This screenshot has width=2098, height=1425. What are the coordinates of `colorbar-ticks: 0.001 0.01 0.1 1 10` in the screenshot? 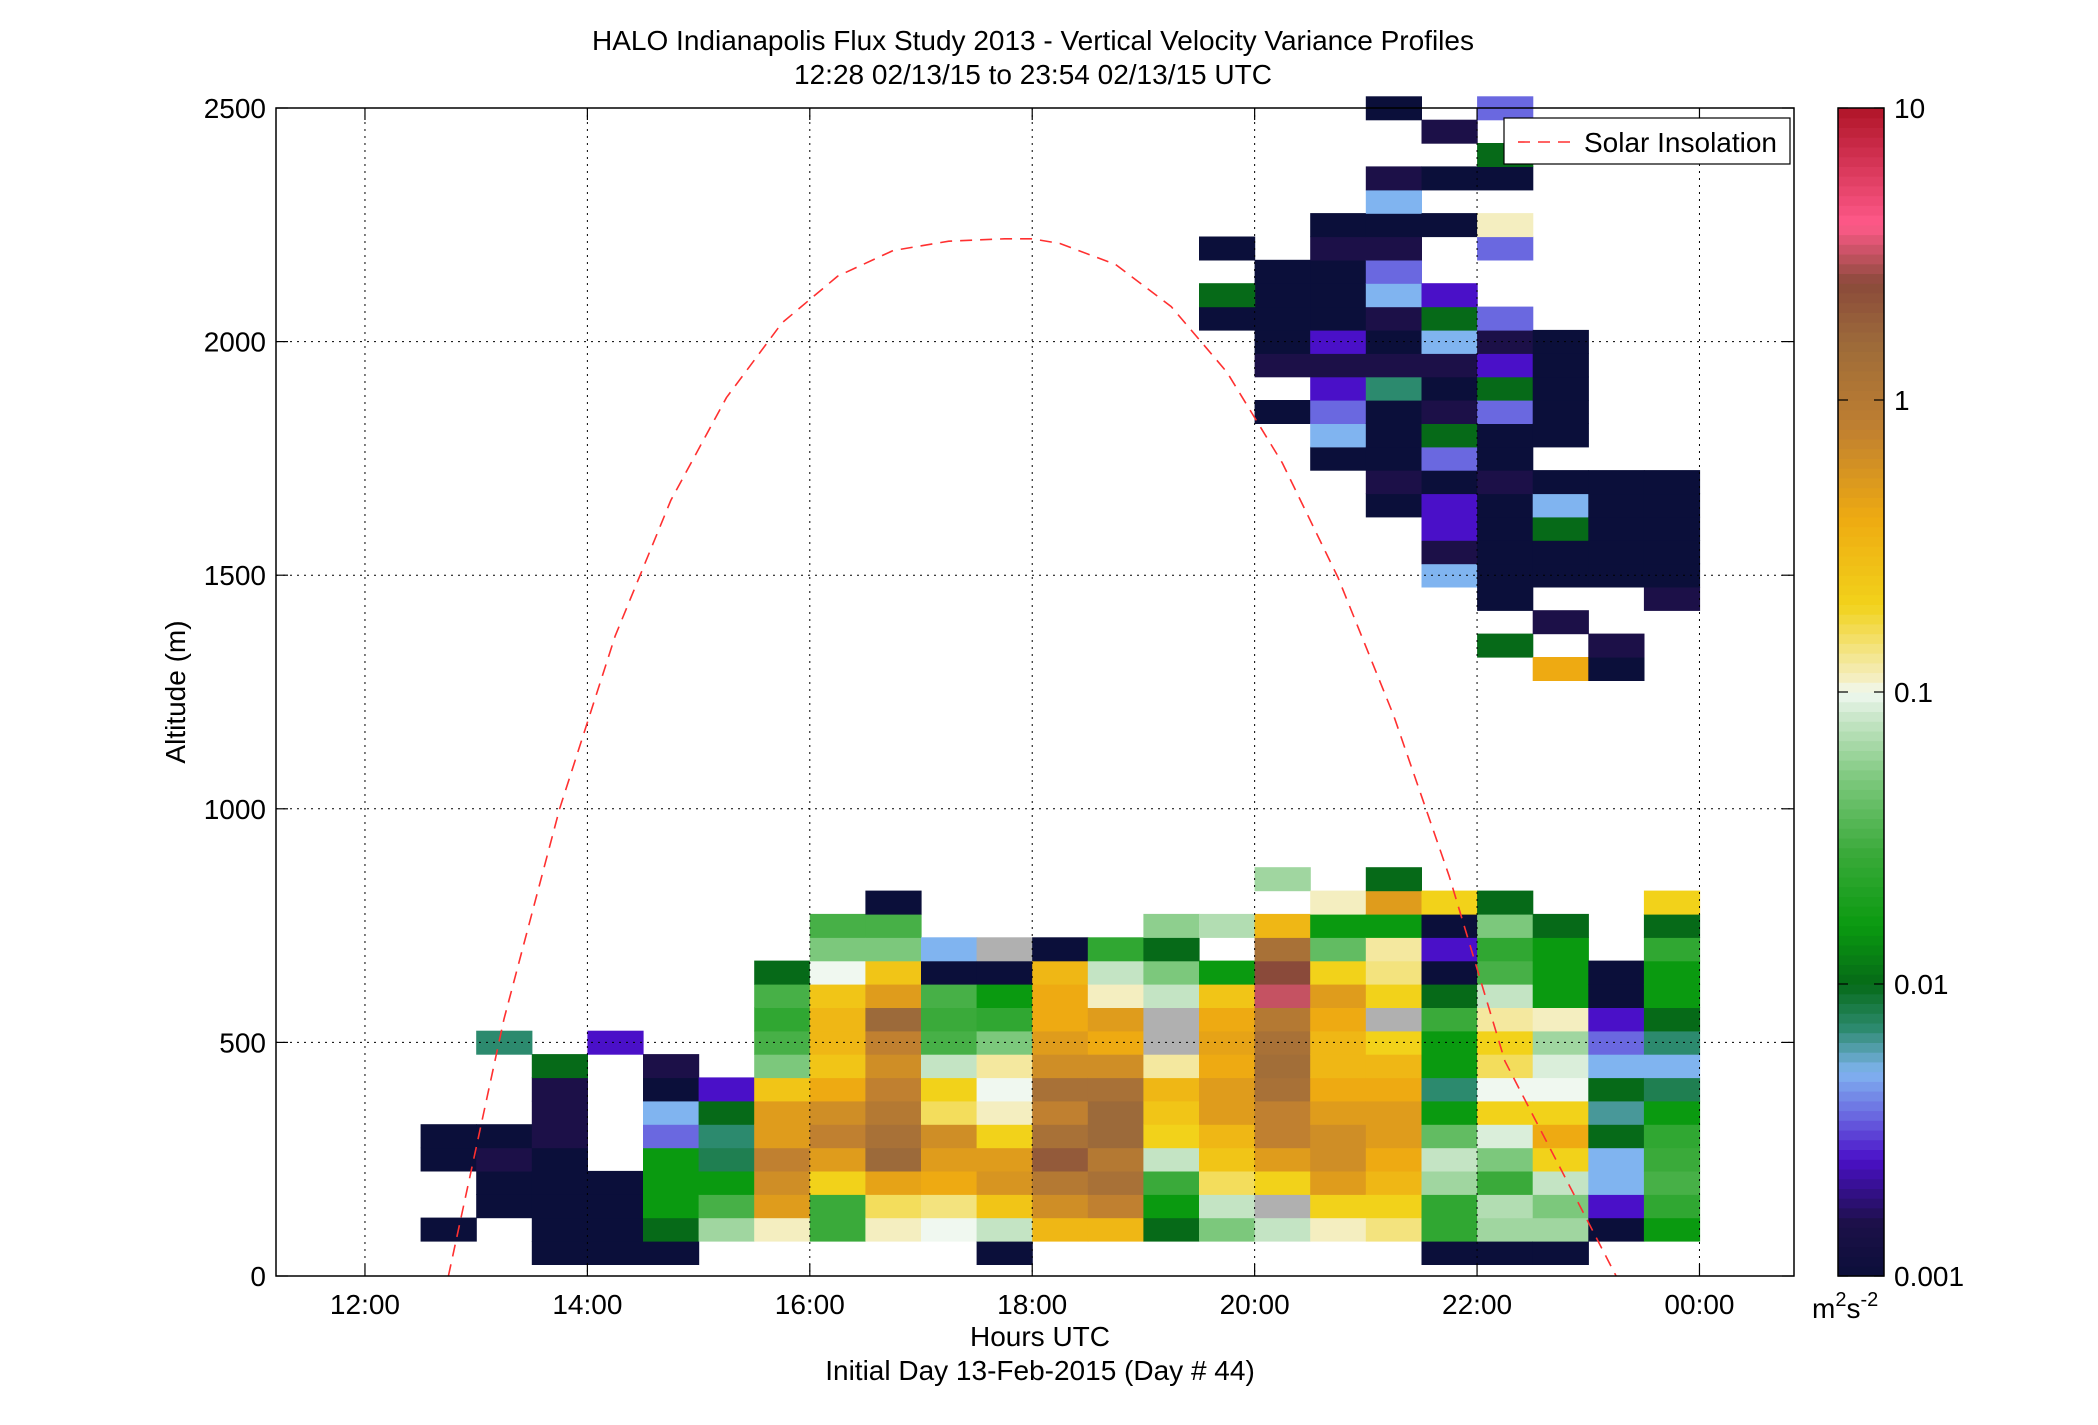 It's located at (1901, 692).